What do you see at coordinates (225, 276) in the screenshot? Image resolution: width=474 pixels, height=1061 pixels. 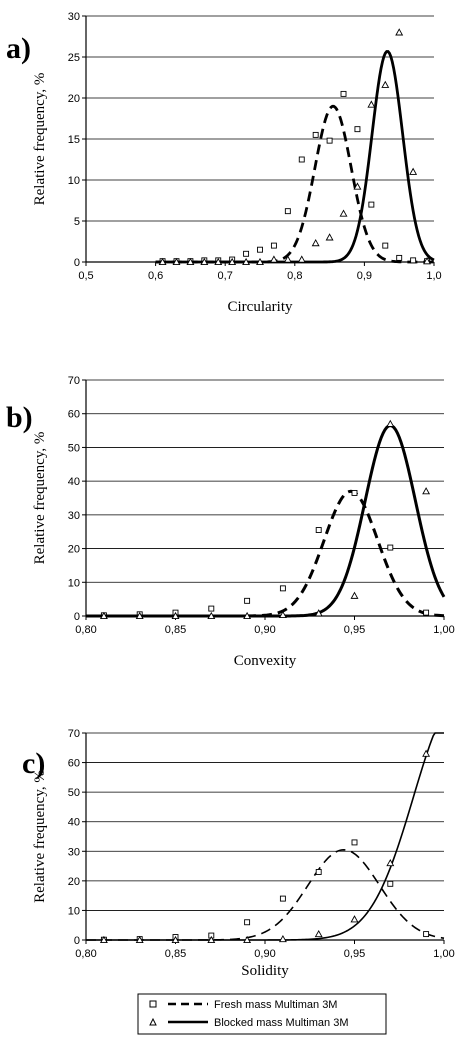 I see `chart-0-x-tick-label: 0,7` at bounding box center [225, 276].